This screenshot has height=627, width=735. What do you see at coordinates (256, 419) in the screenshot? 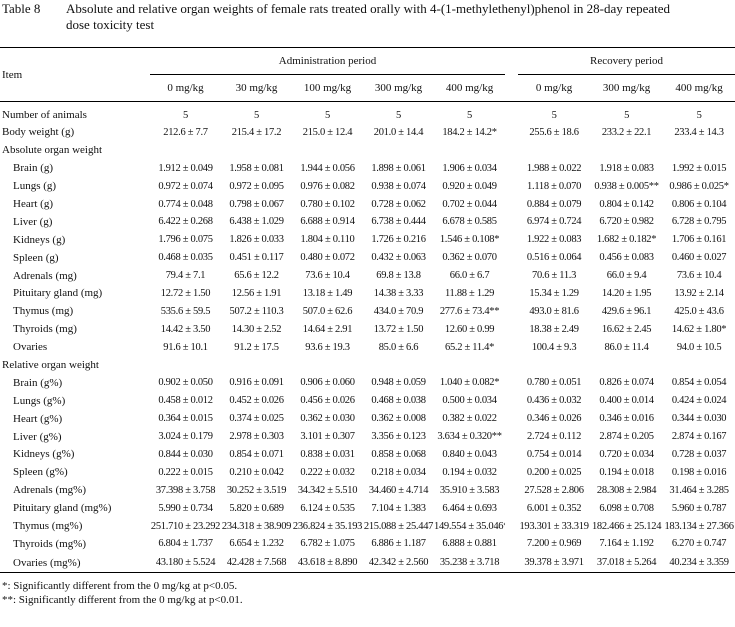
I see `cell: 0.374 ± 0.025` at bounding box center [256, 419].